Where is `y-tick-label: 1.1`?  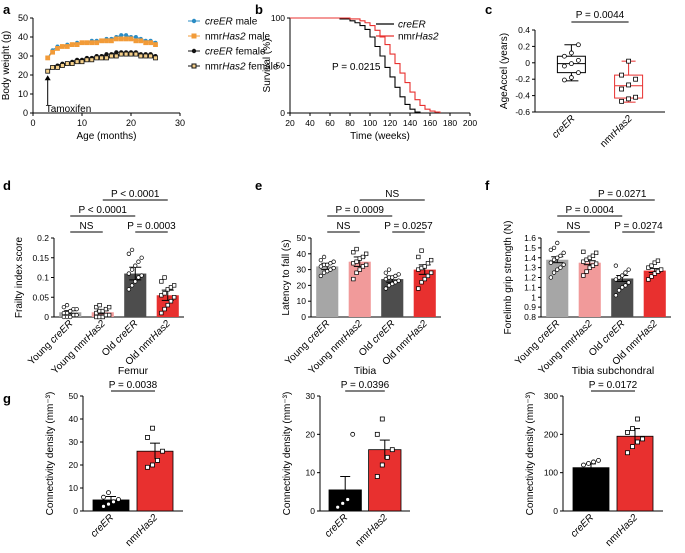 y-tick-label: 1.1 is located at coordinates (530, 287).